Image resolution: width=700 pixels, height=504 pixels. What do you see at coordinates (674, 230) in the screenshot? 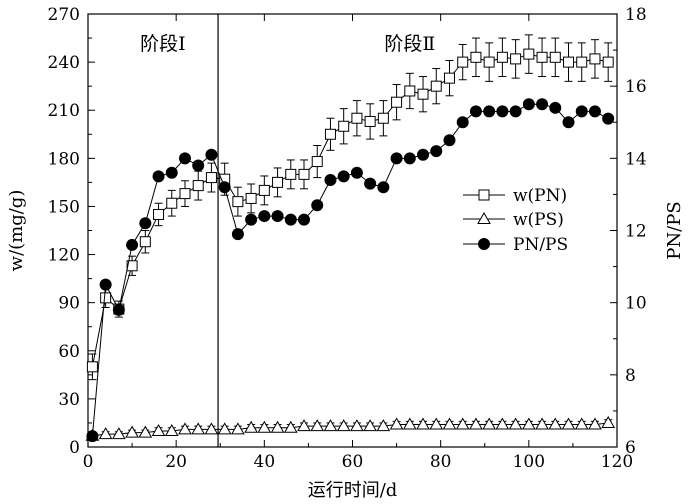
I see `y-axis-title-right: PN/PS` at bounding box center [674, 230].